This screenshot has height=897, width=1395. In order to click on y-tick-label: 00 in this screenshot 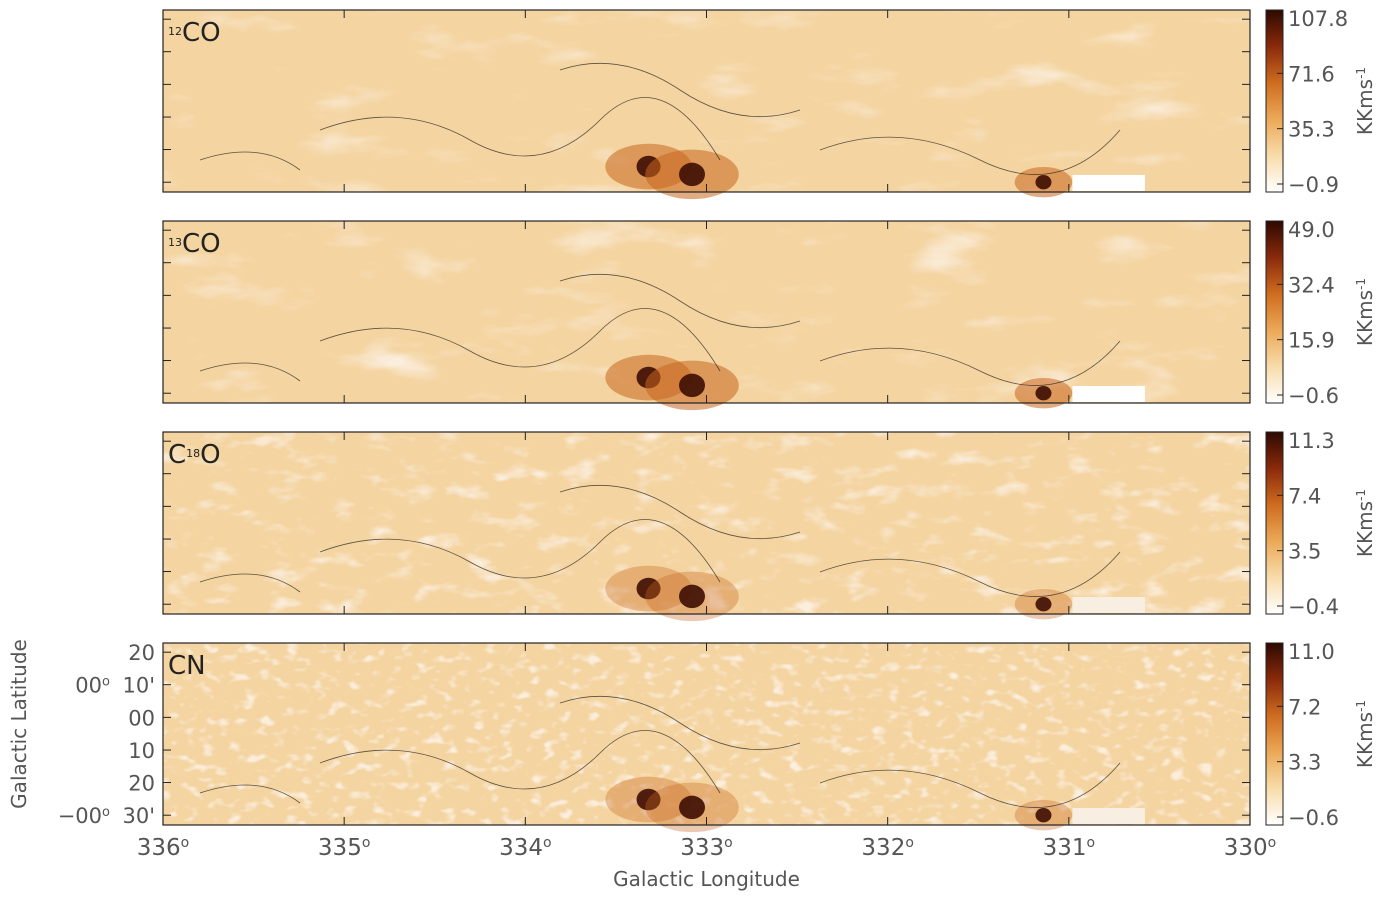, I will do `click(141, 718)`.